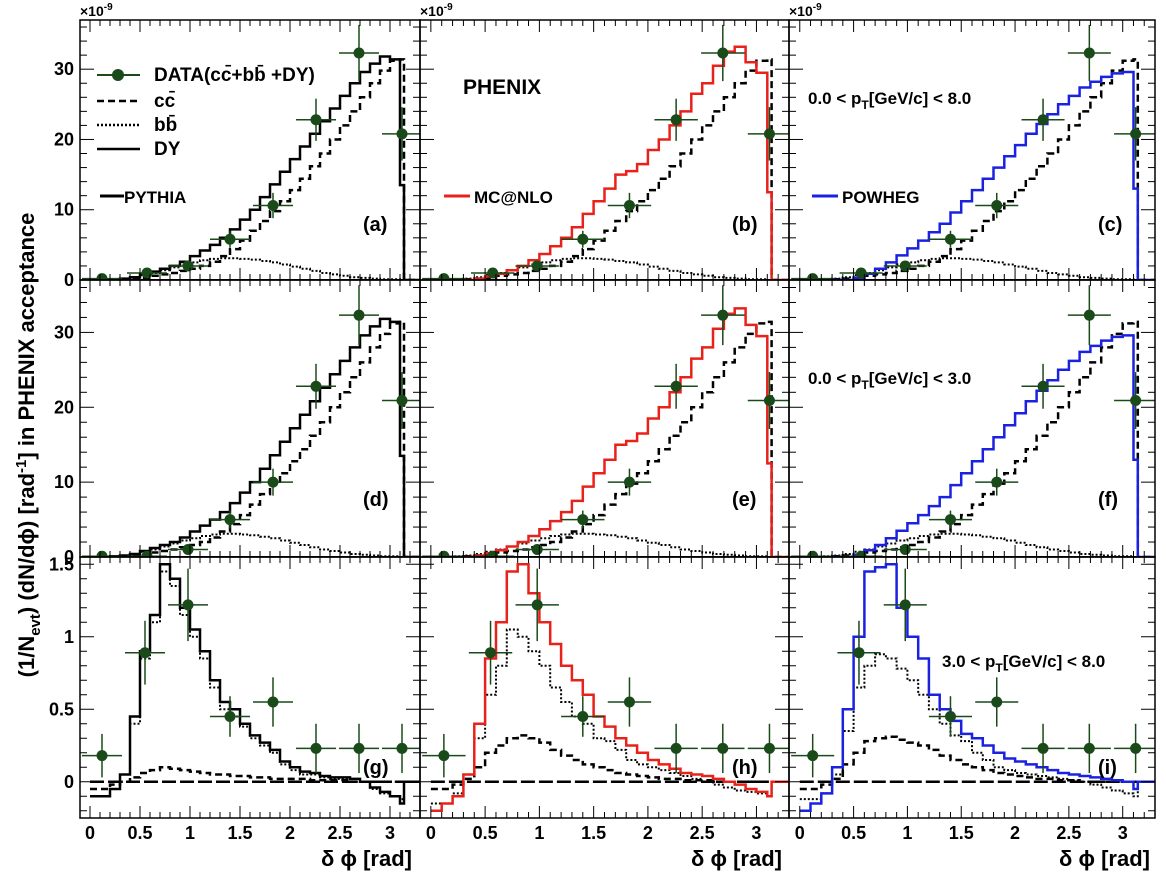  I want to click on panel-2-1-plot-area, so click(605, 688).